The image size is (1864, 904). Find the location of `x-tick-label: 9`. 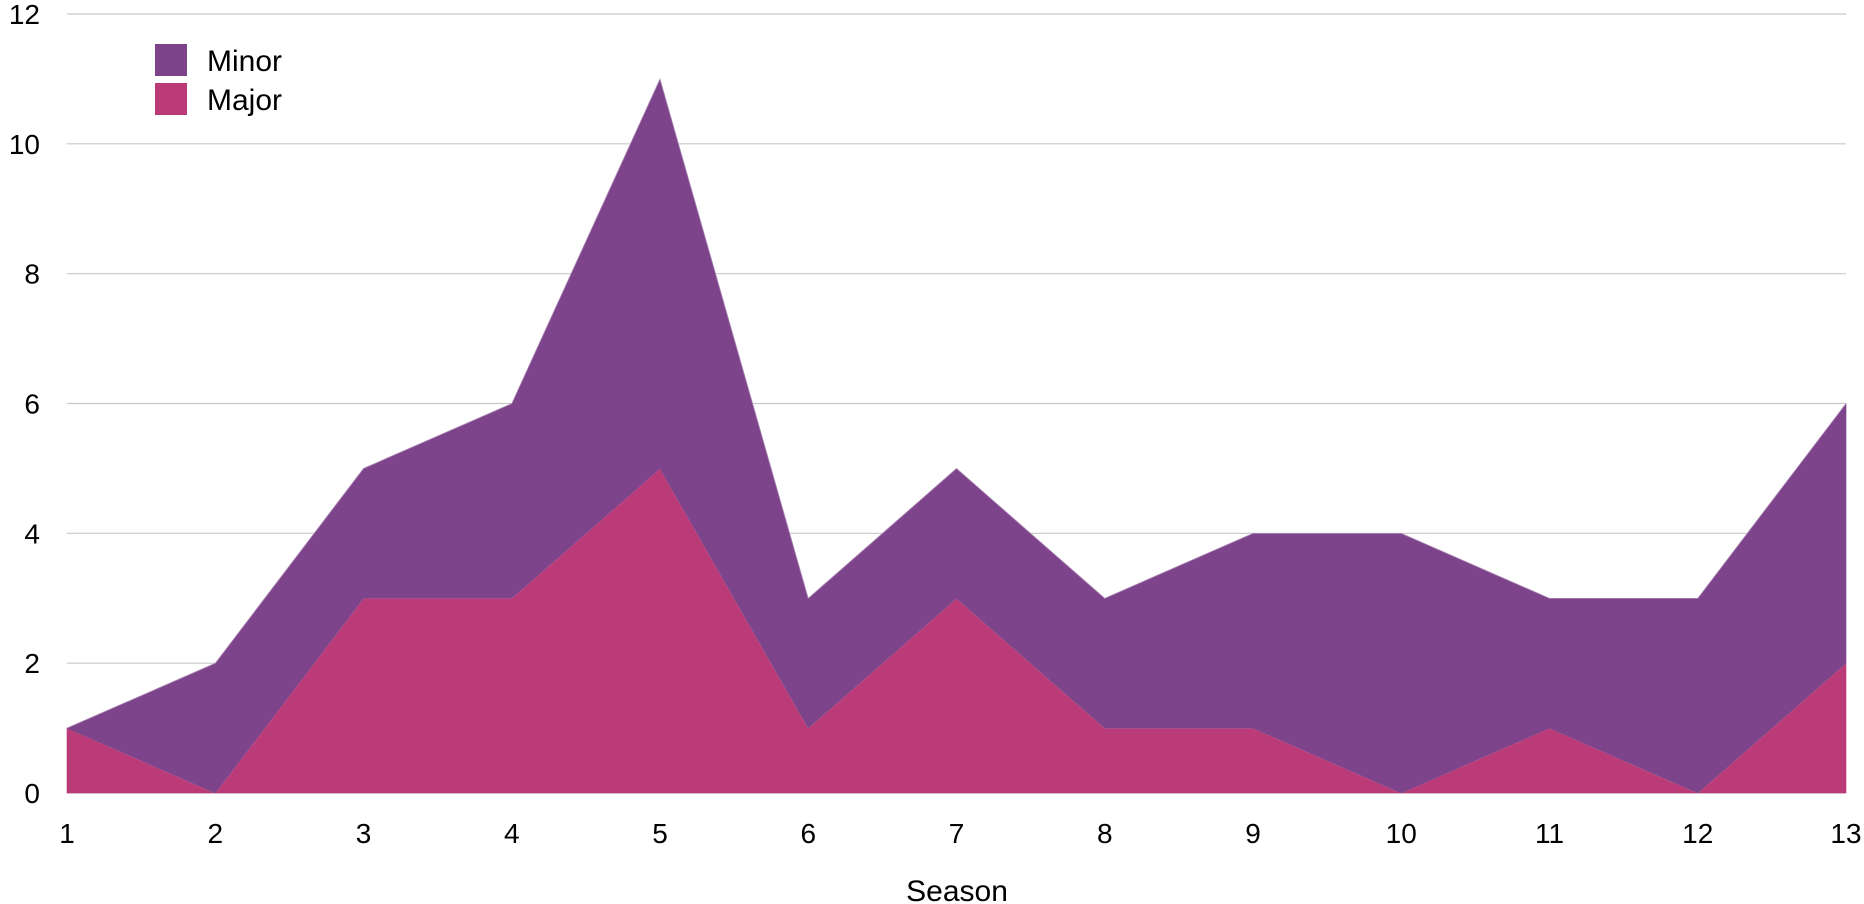

x-tick-label: 9 is located at coordinates (1253, 833).